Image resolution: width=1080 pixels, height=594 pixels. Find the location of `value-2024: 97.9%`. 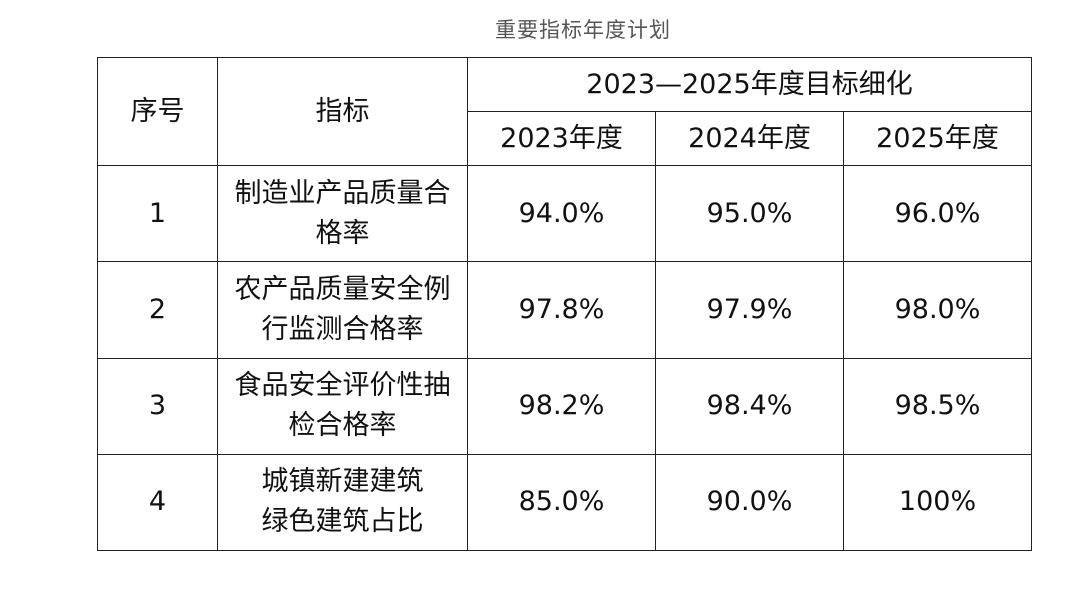

value-2024: 97.9% is located at coordinates (749, 310).